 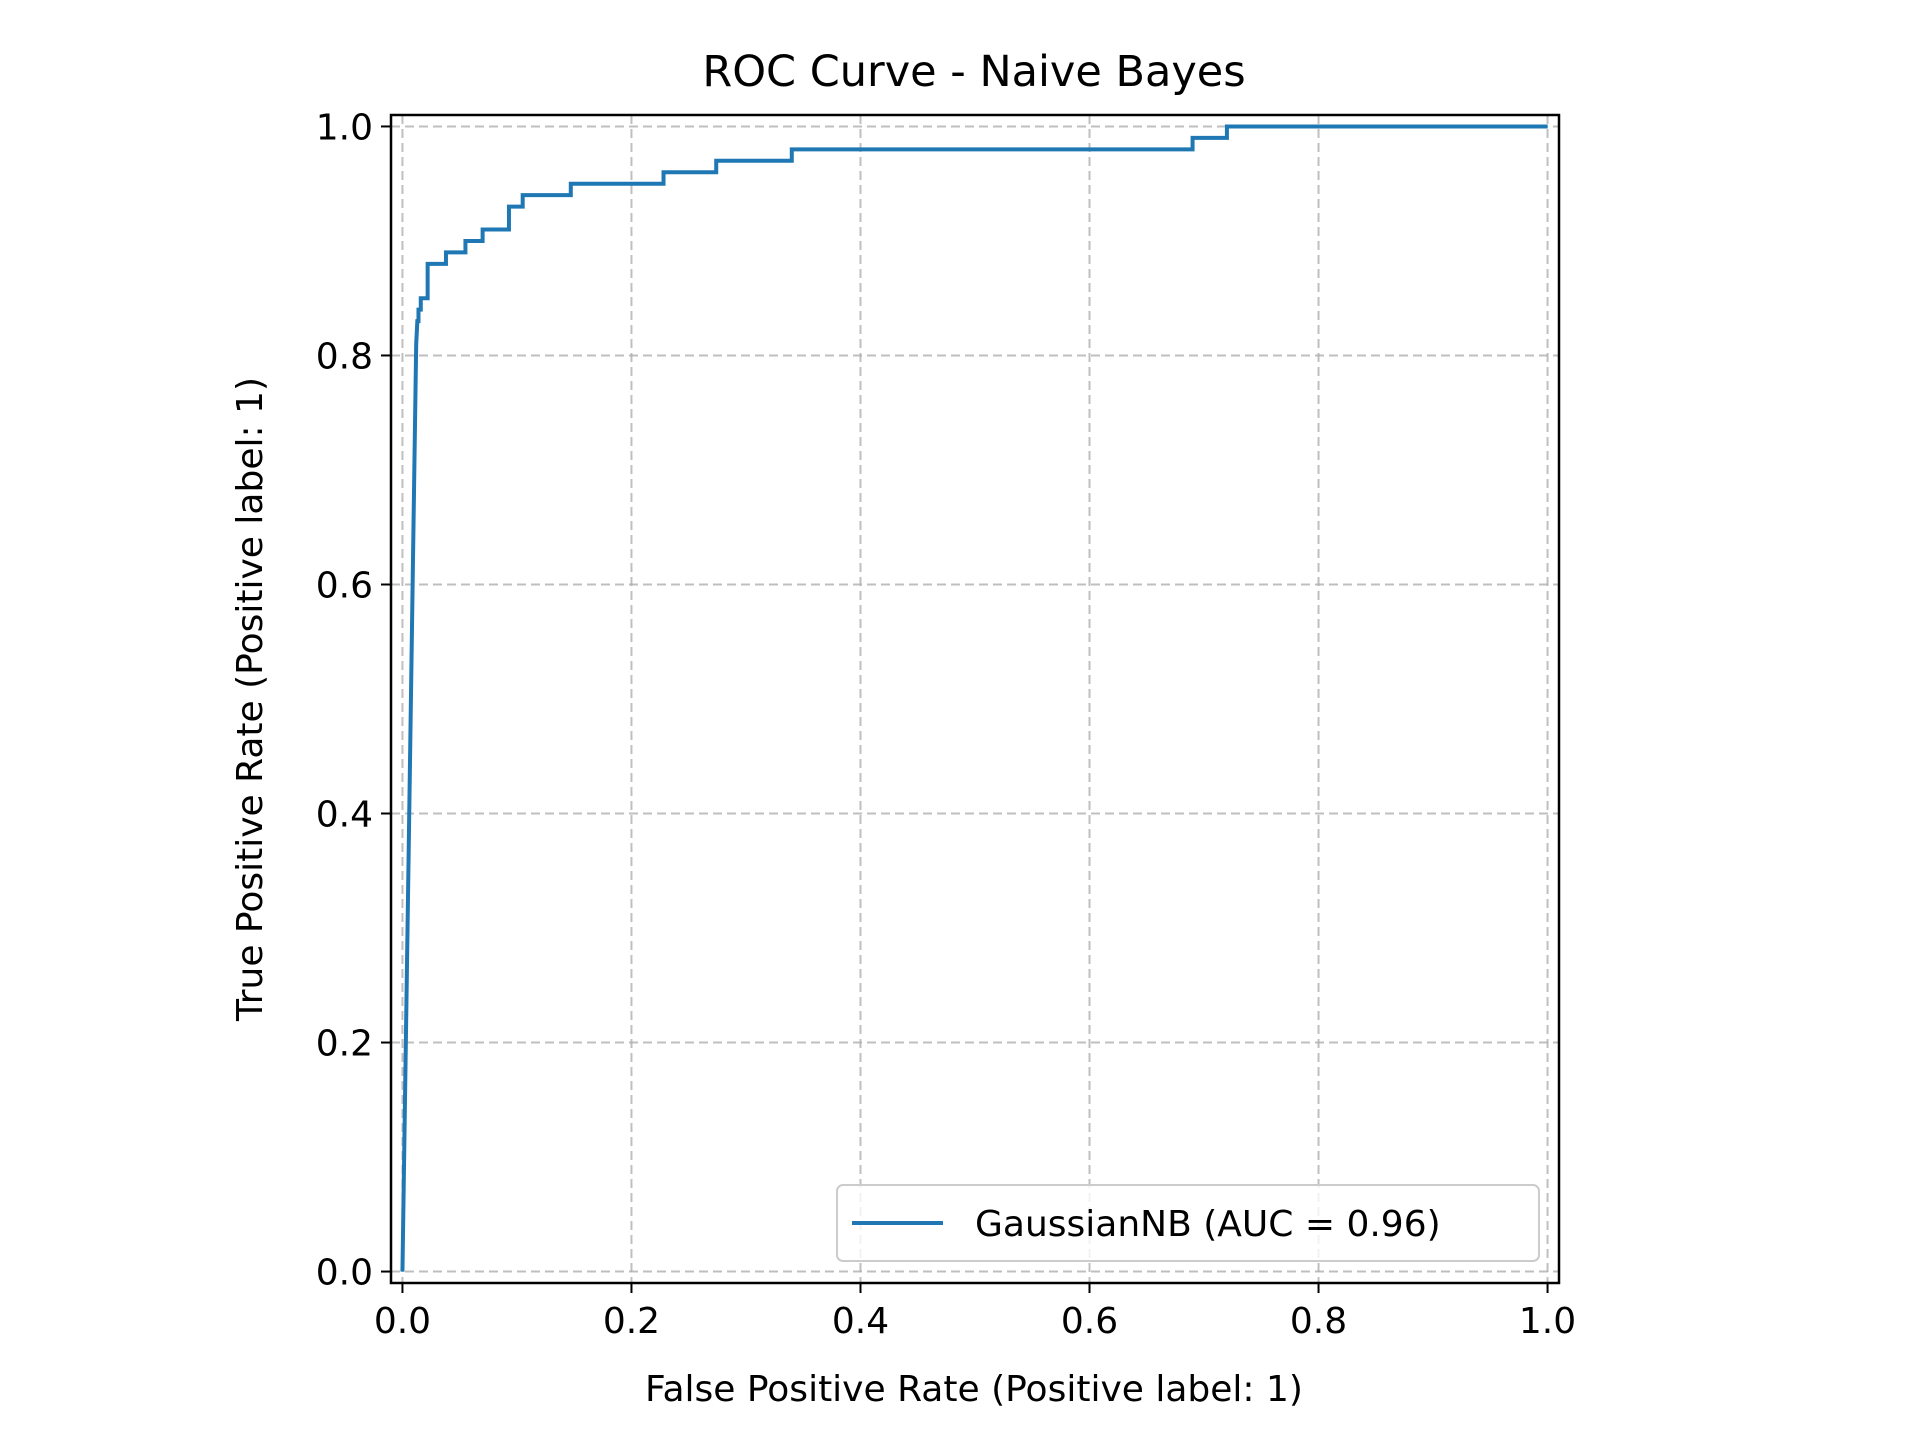 What do you see at coordinates (344, 127) in the screenshot?
I see `y-tick-label: 1.0` at bounding box center [344, 127].